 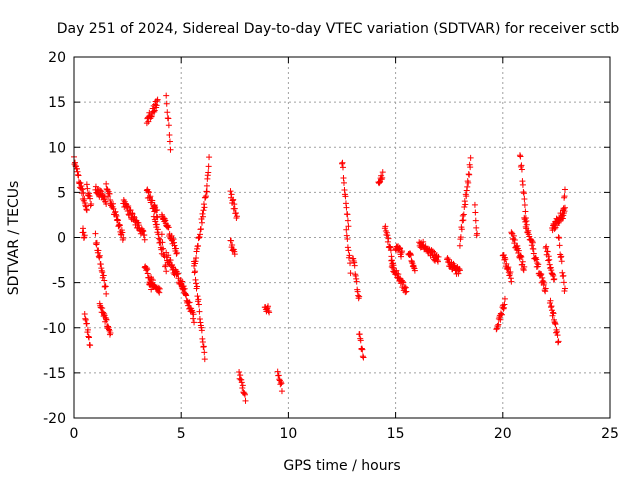 What do you see at coordinates (503, 434) in the screenshot?
I see `x-tick-label: 20` at bounding box center [503, 434].